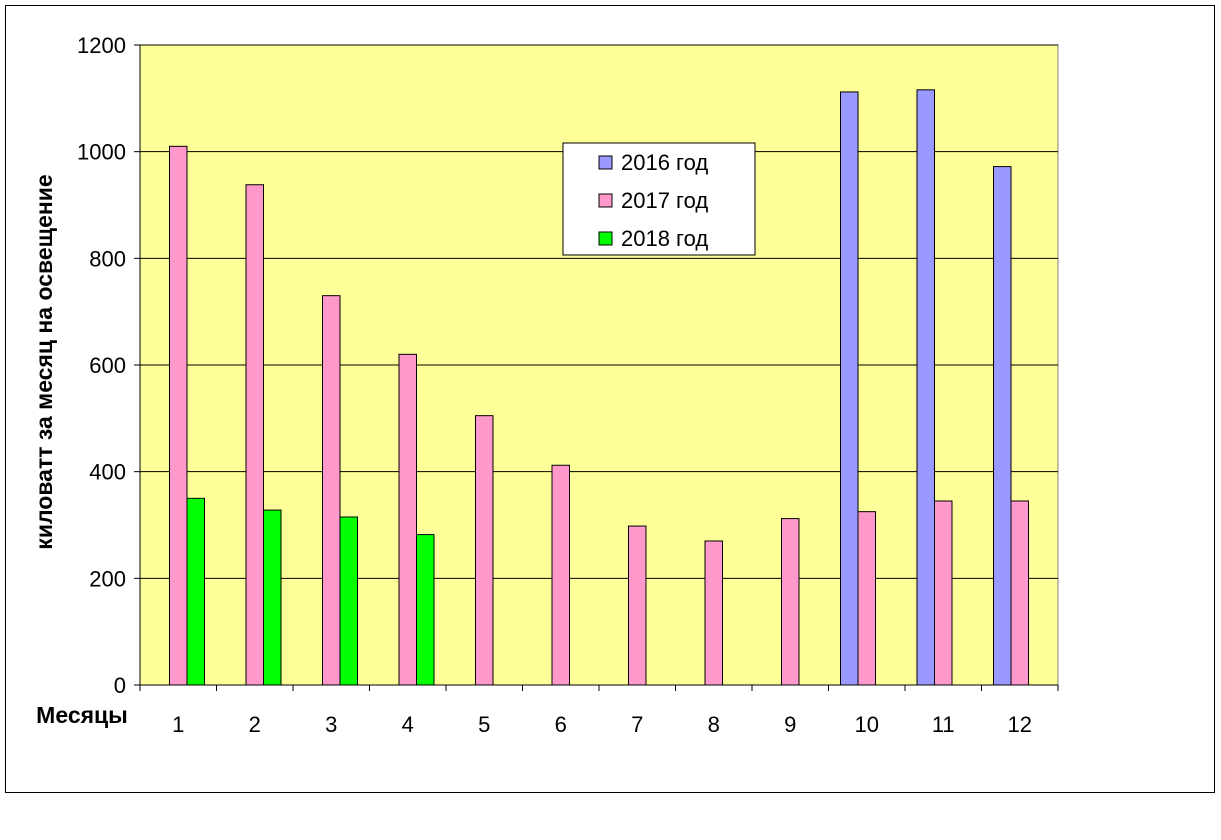  What do you see at coordinates (664, 238) in the screenshot?
I see `legend-label: 2018 год` at bounding box center [664, 238].